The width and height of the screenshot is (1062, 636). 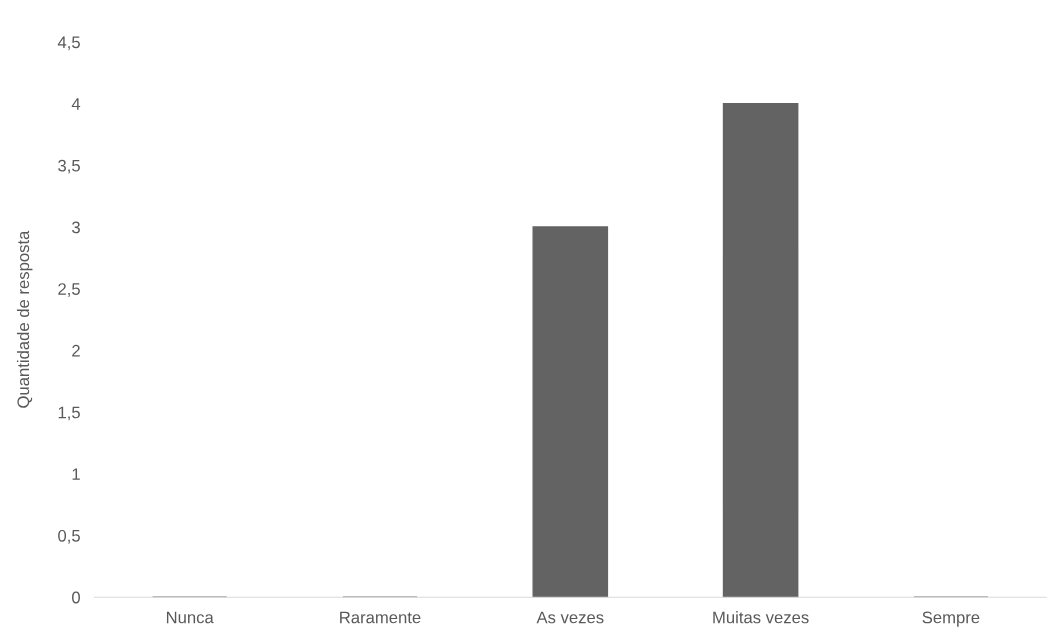 I want to click on x-tick-label: Sempre, so click(x=951, y=619).